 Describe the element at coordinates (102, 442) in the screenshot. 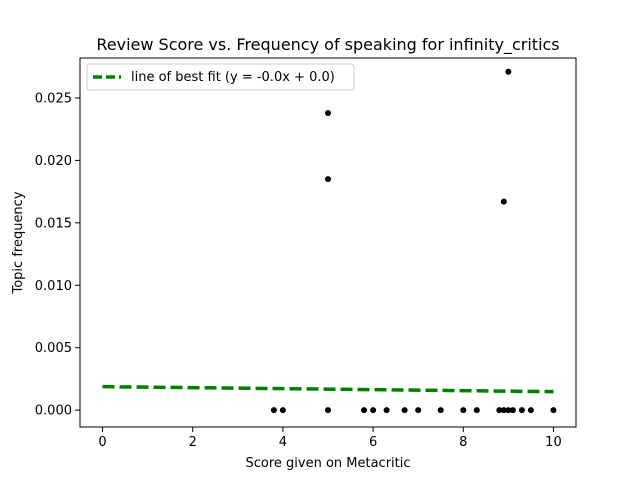

I see `x-tick-label: 0` at that location.